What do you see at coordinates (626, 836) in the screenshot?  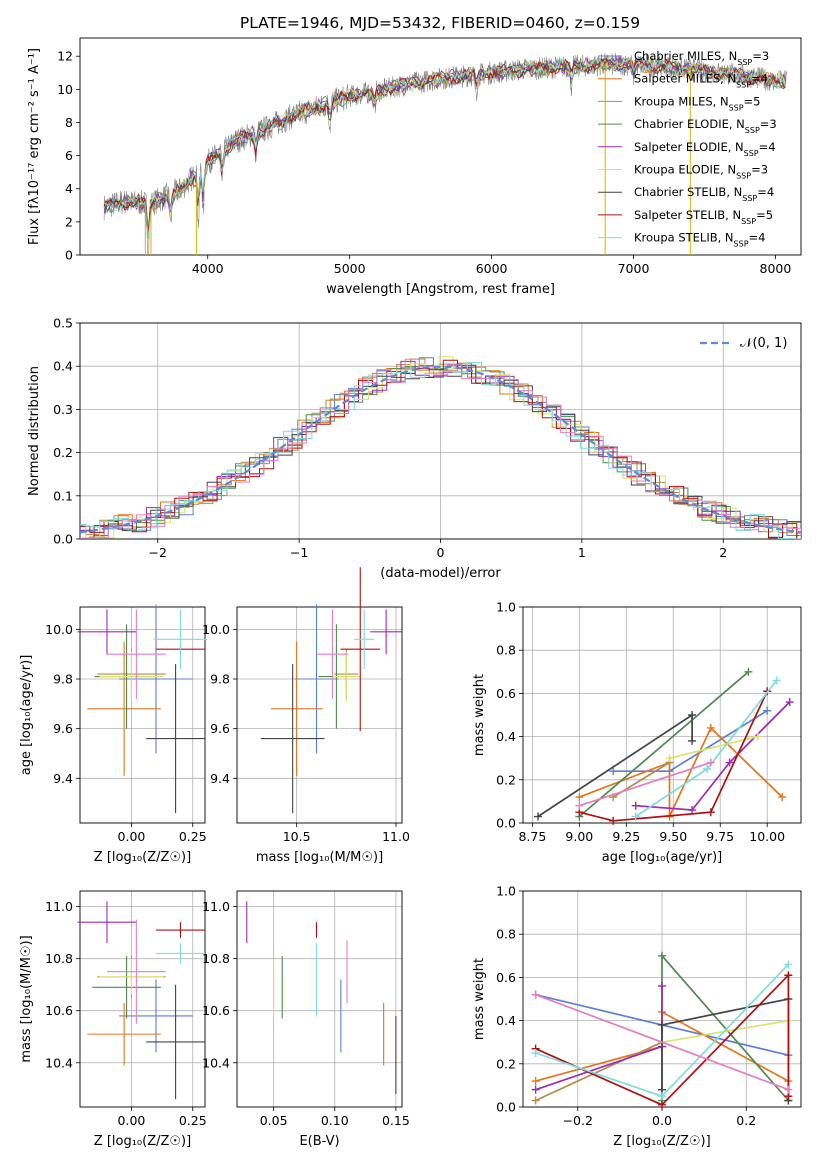 I see `x-tick-label: 9.25` at bounding box center [626, 836].